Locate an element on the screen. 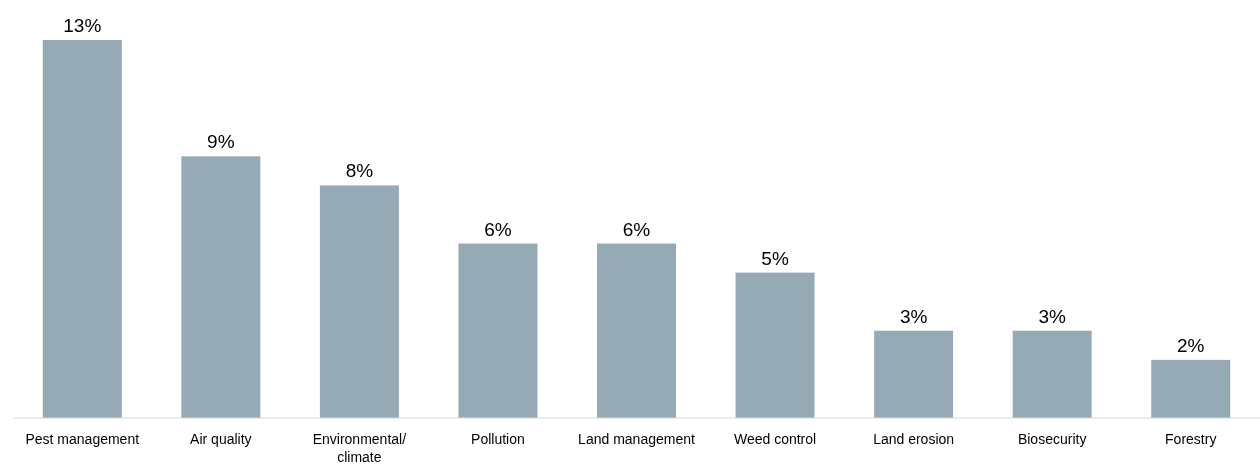  data-label: 13% is located at coordinates (82, 25).